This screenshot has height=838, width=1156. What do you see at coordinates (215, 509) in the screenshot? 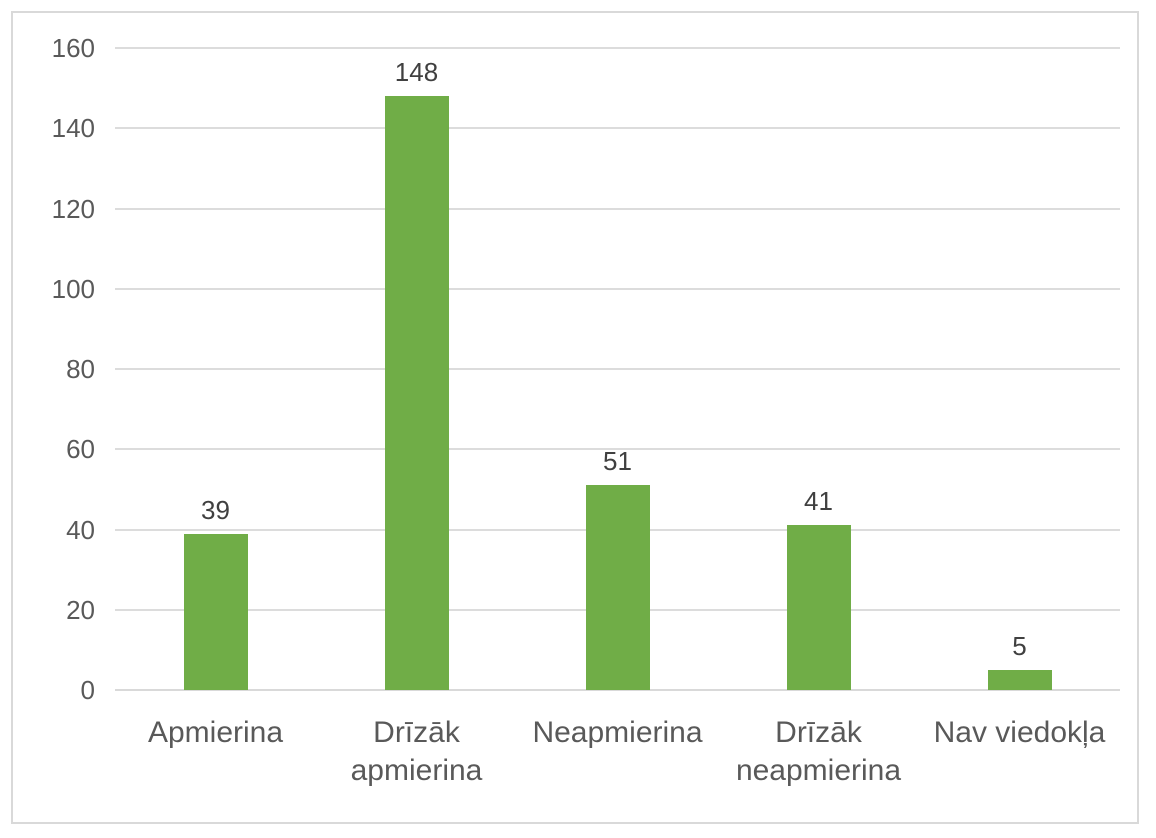
I see `bar-value-label: 39` at bounding box center [215, 509].